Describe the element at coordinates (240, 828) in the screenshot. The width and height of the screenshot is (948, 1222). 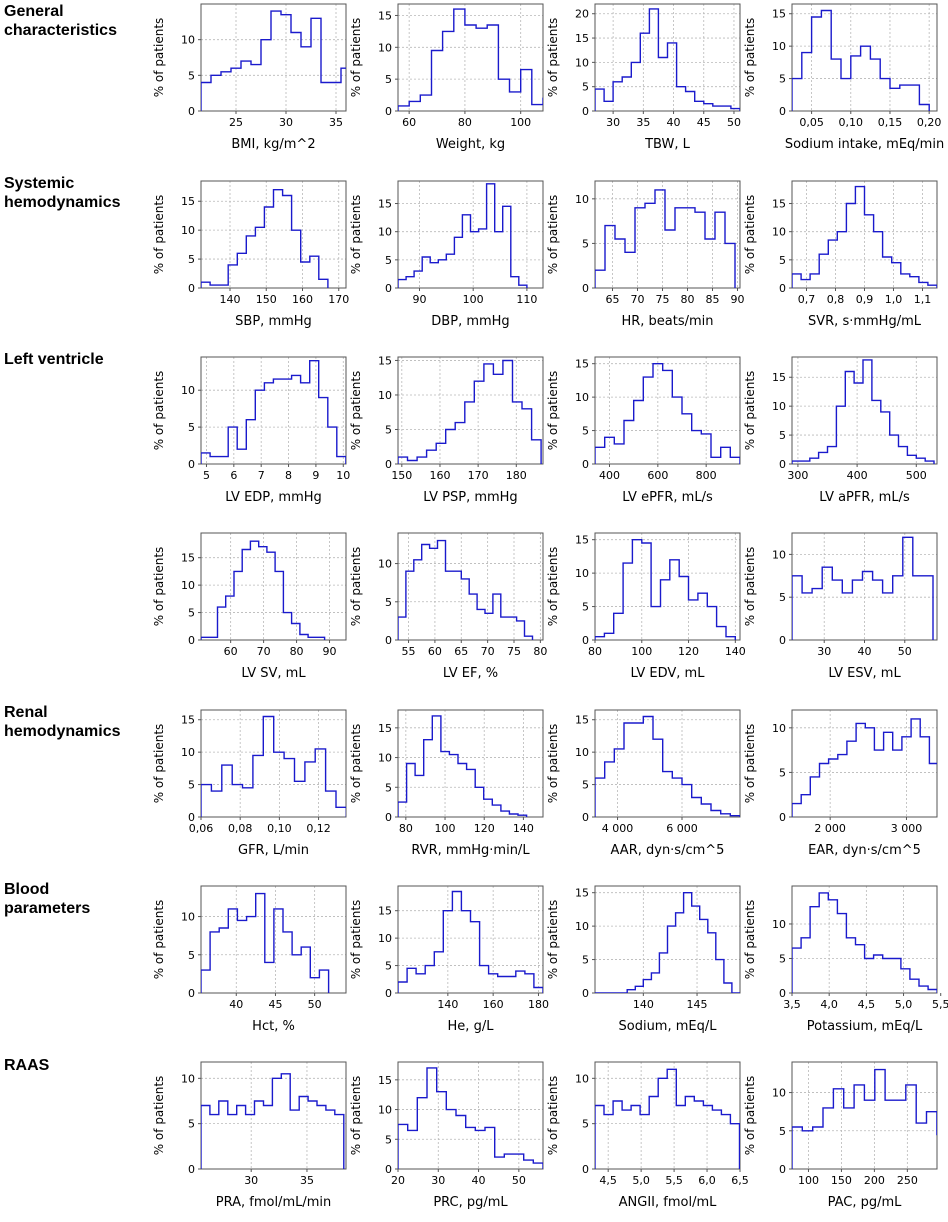
I see `x-tick-label: 0,08` at that location.